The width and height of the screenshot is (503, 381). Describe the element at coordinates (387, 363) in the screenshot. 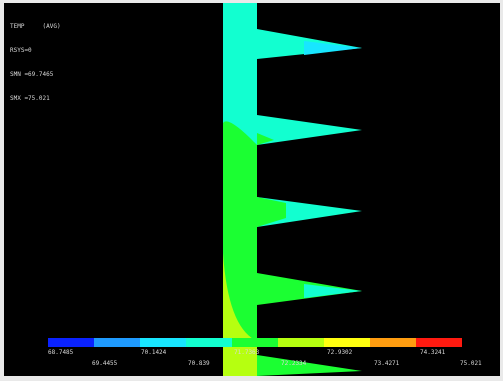

I see `legend-label: 73.4271` at that location.